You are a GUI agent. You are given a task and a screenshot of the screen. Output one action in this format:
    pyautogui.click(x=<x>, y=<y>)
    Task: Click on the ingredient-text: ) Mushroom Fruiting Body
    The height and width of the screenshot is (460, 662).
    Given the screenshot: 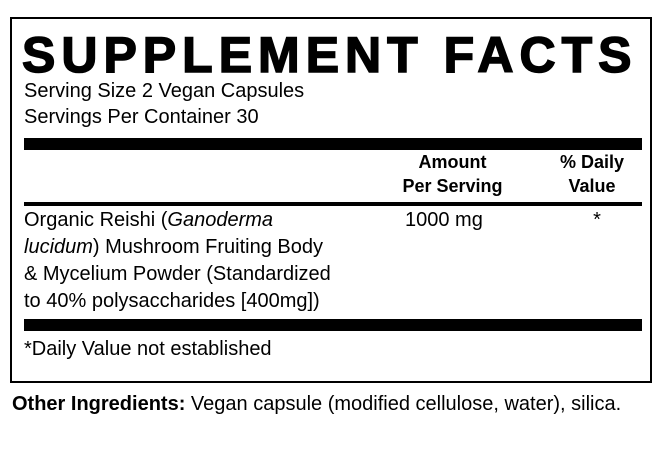 What is the action you would take?
    pyautogui.click(x=207, y=247)
    